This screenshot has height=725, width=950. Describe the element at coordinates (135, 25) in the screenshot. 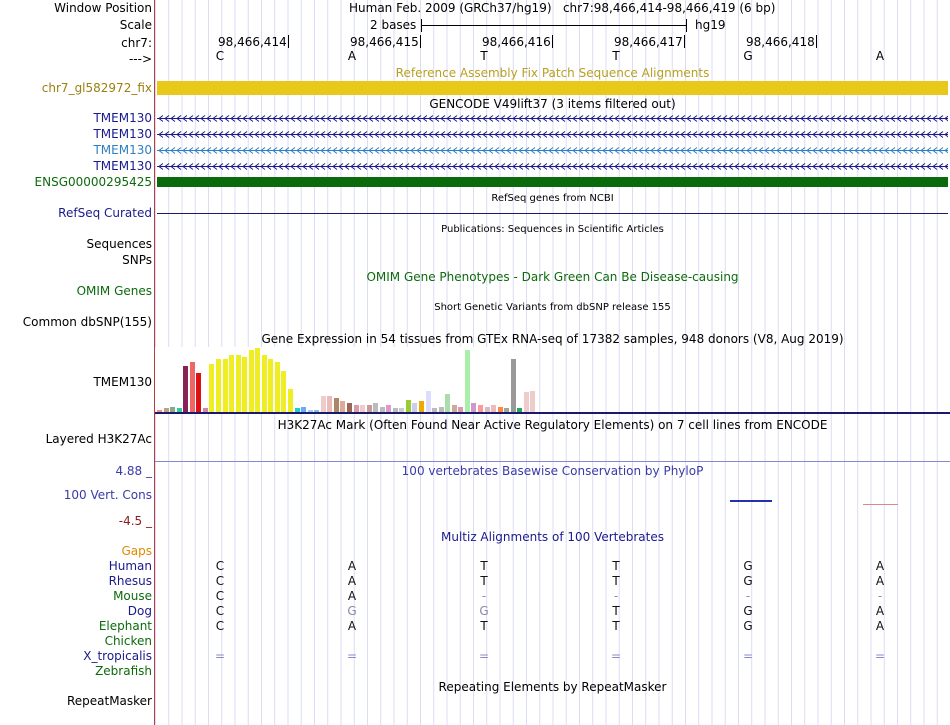

I see `scale-label: Scale` at that location.